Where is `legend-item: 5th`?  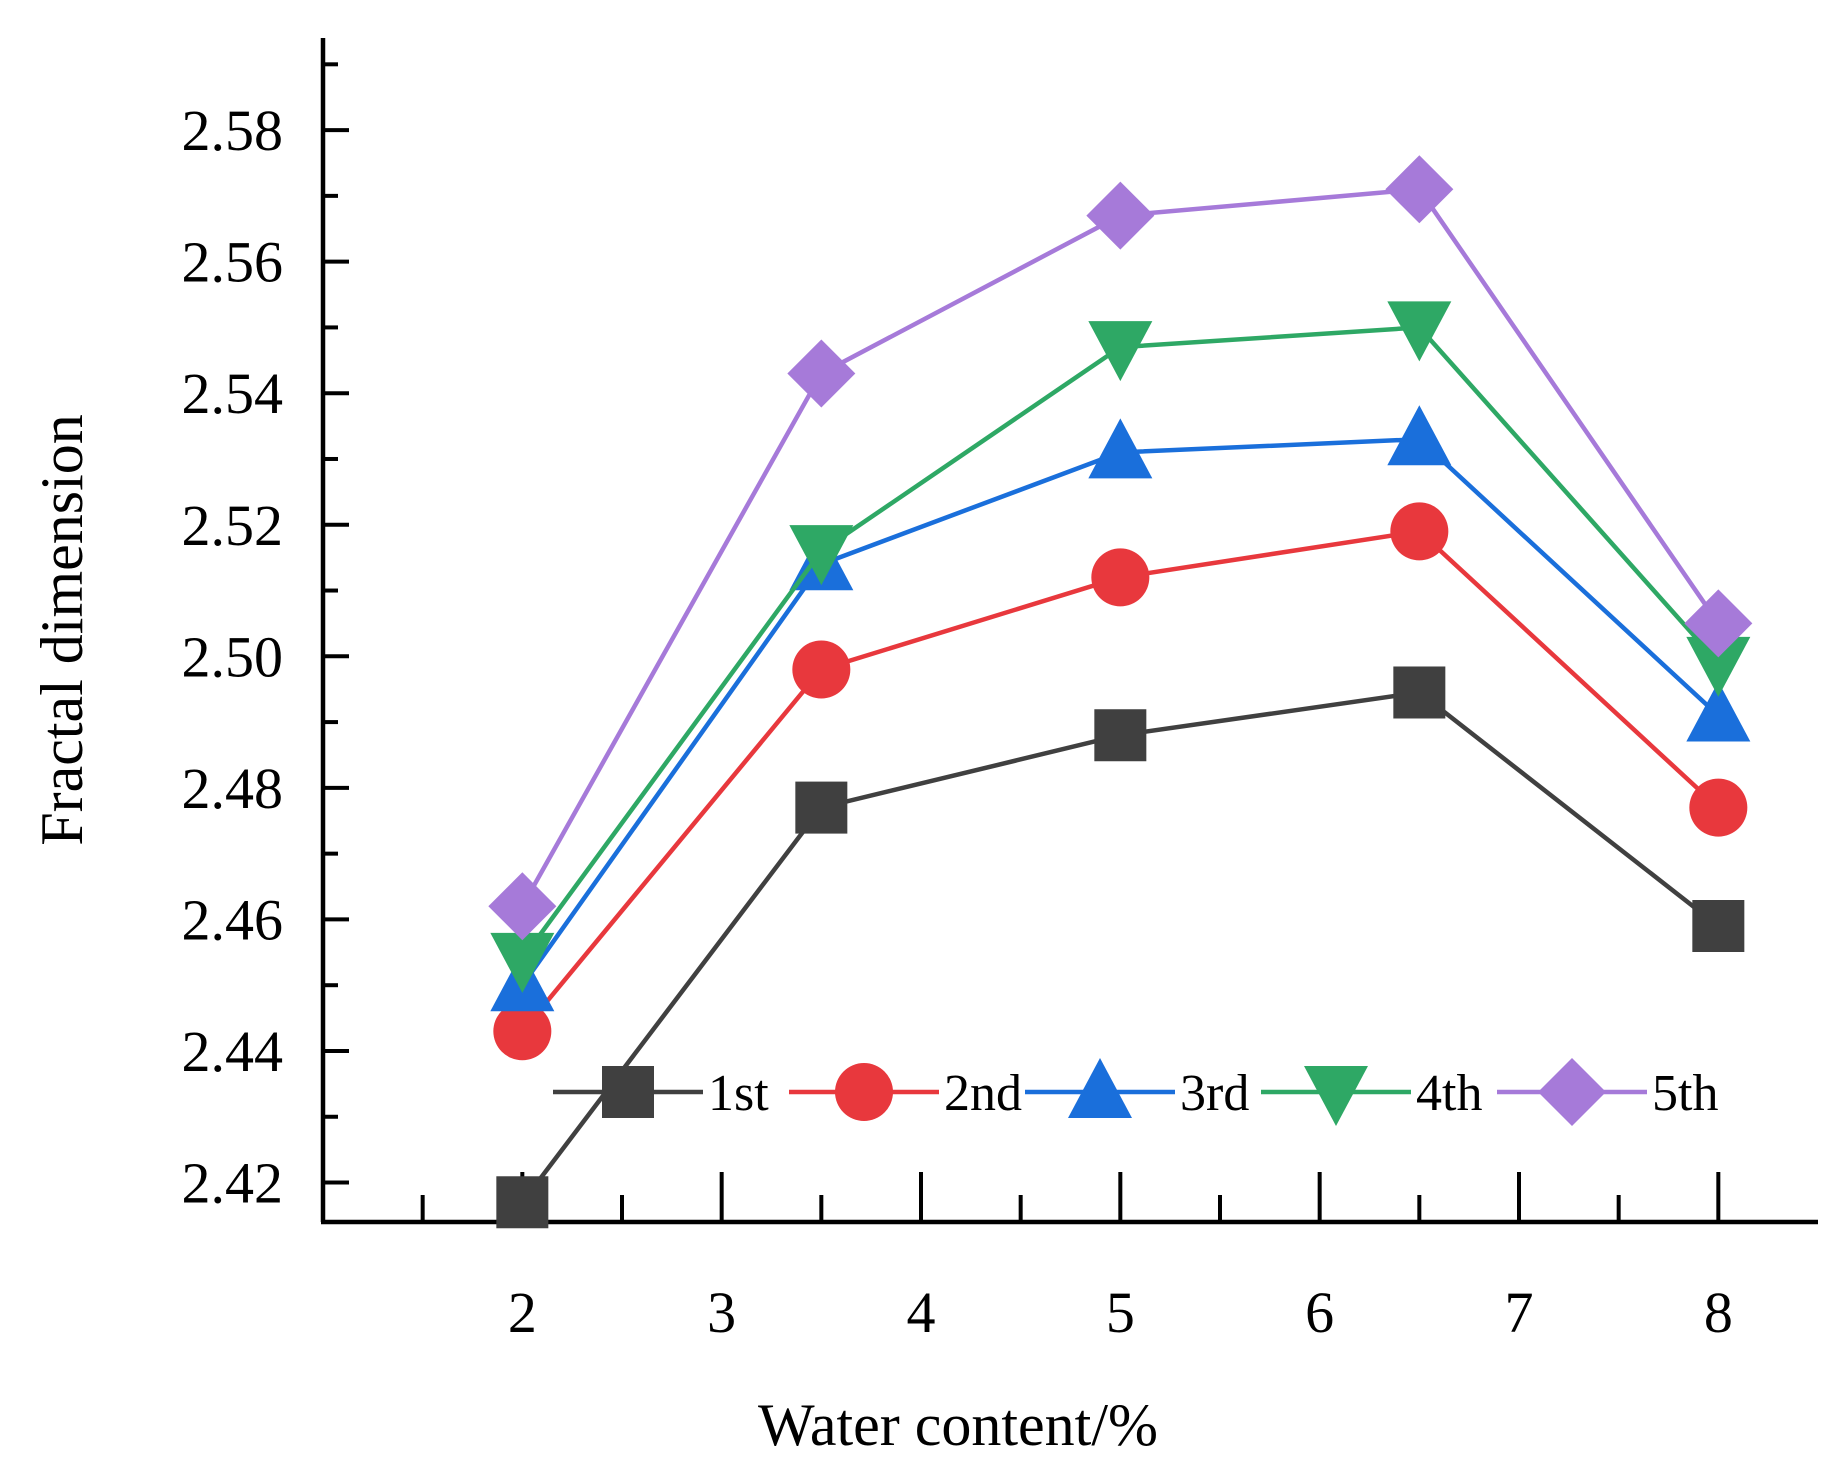 legend-item: 5th is located at coordinates (1607, 1092).